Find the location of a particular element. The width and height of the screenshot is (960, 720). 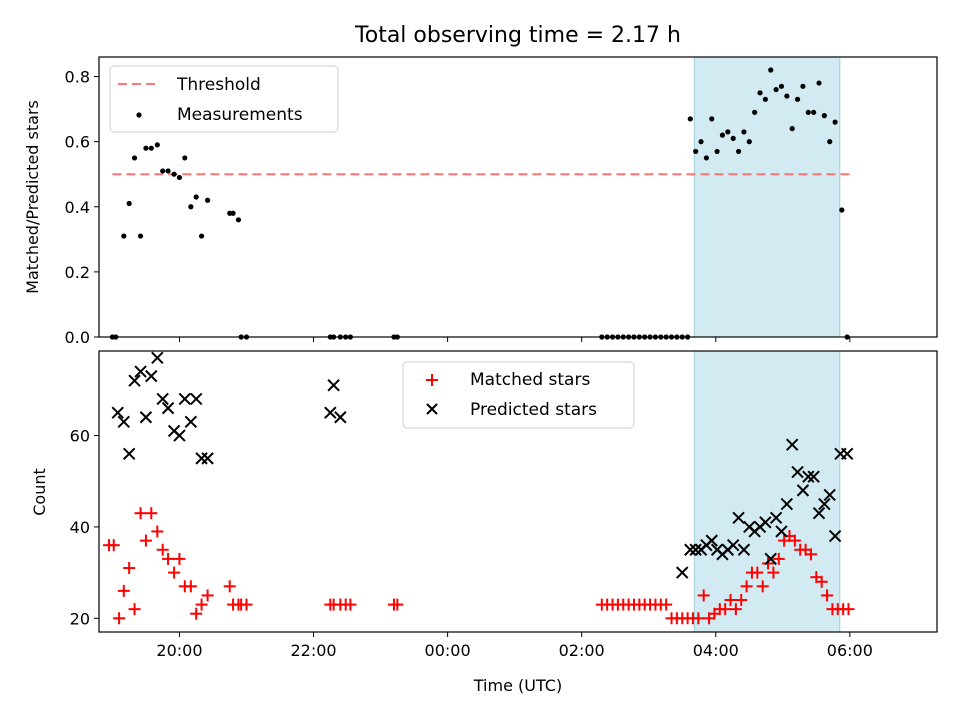

top-x-ticks is located at coordinates (514, 339).